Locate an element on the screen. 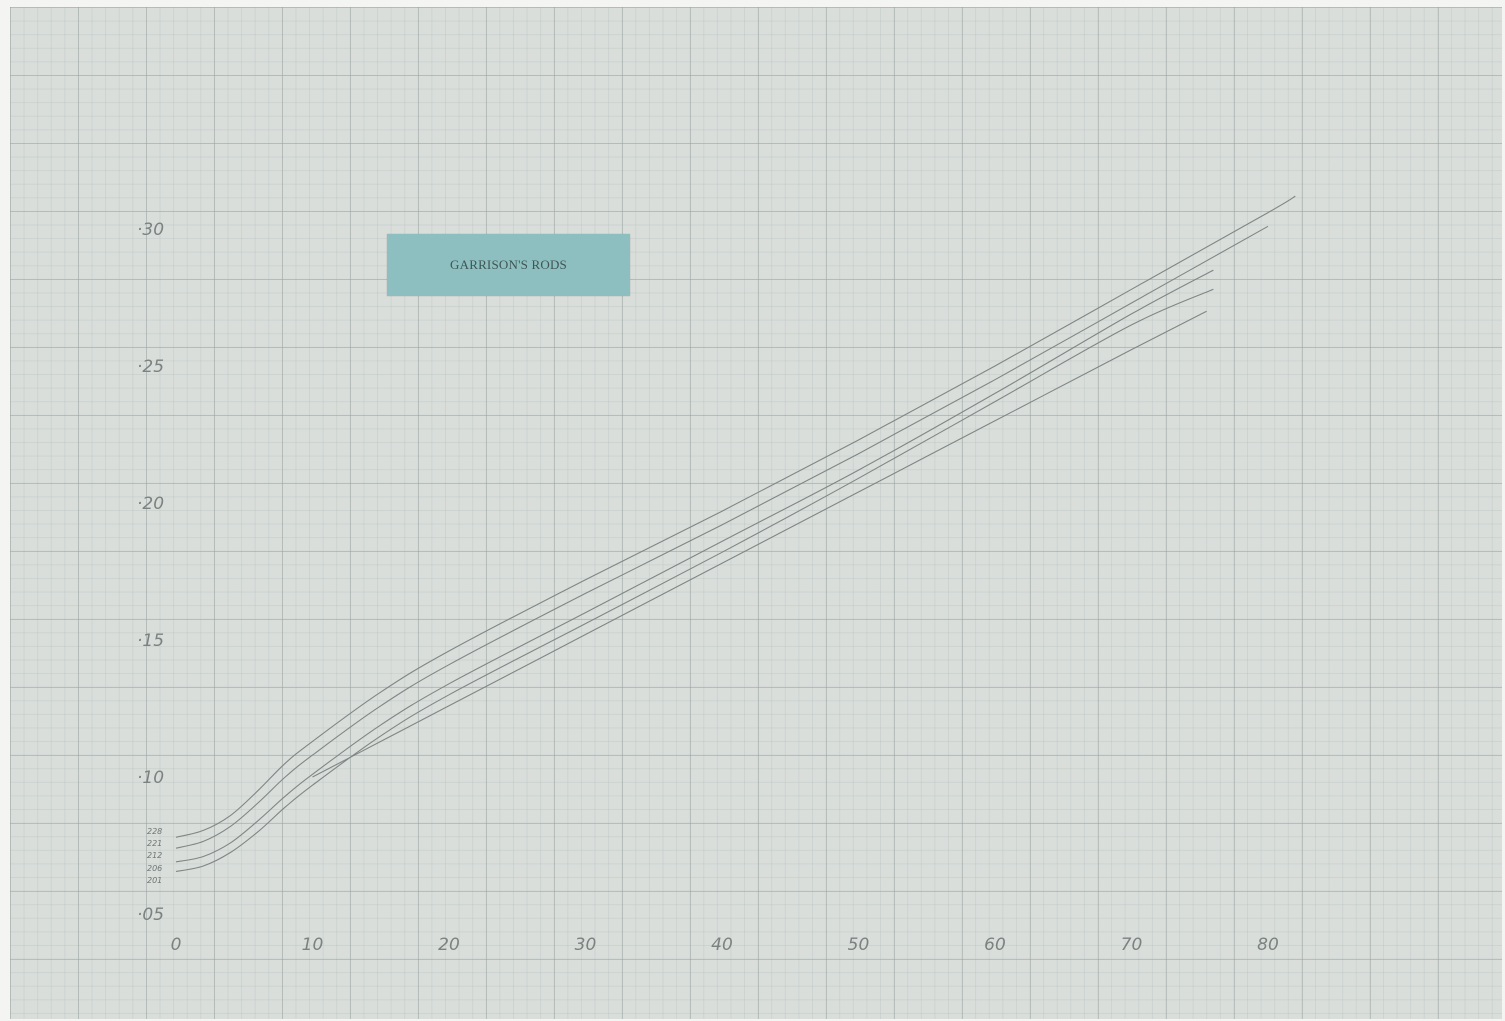 The image size is (1505, 1021). x-tick-label: 0 is located at coordinates (176, 945).